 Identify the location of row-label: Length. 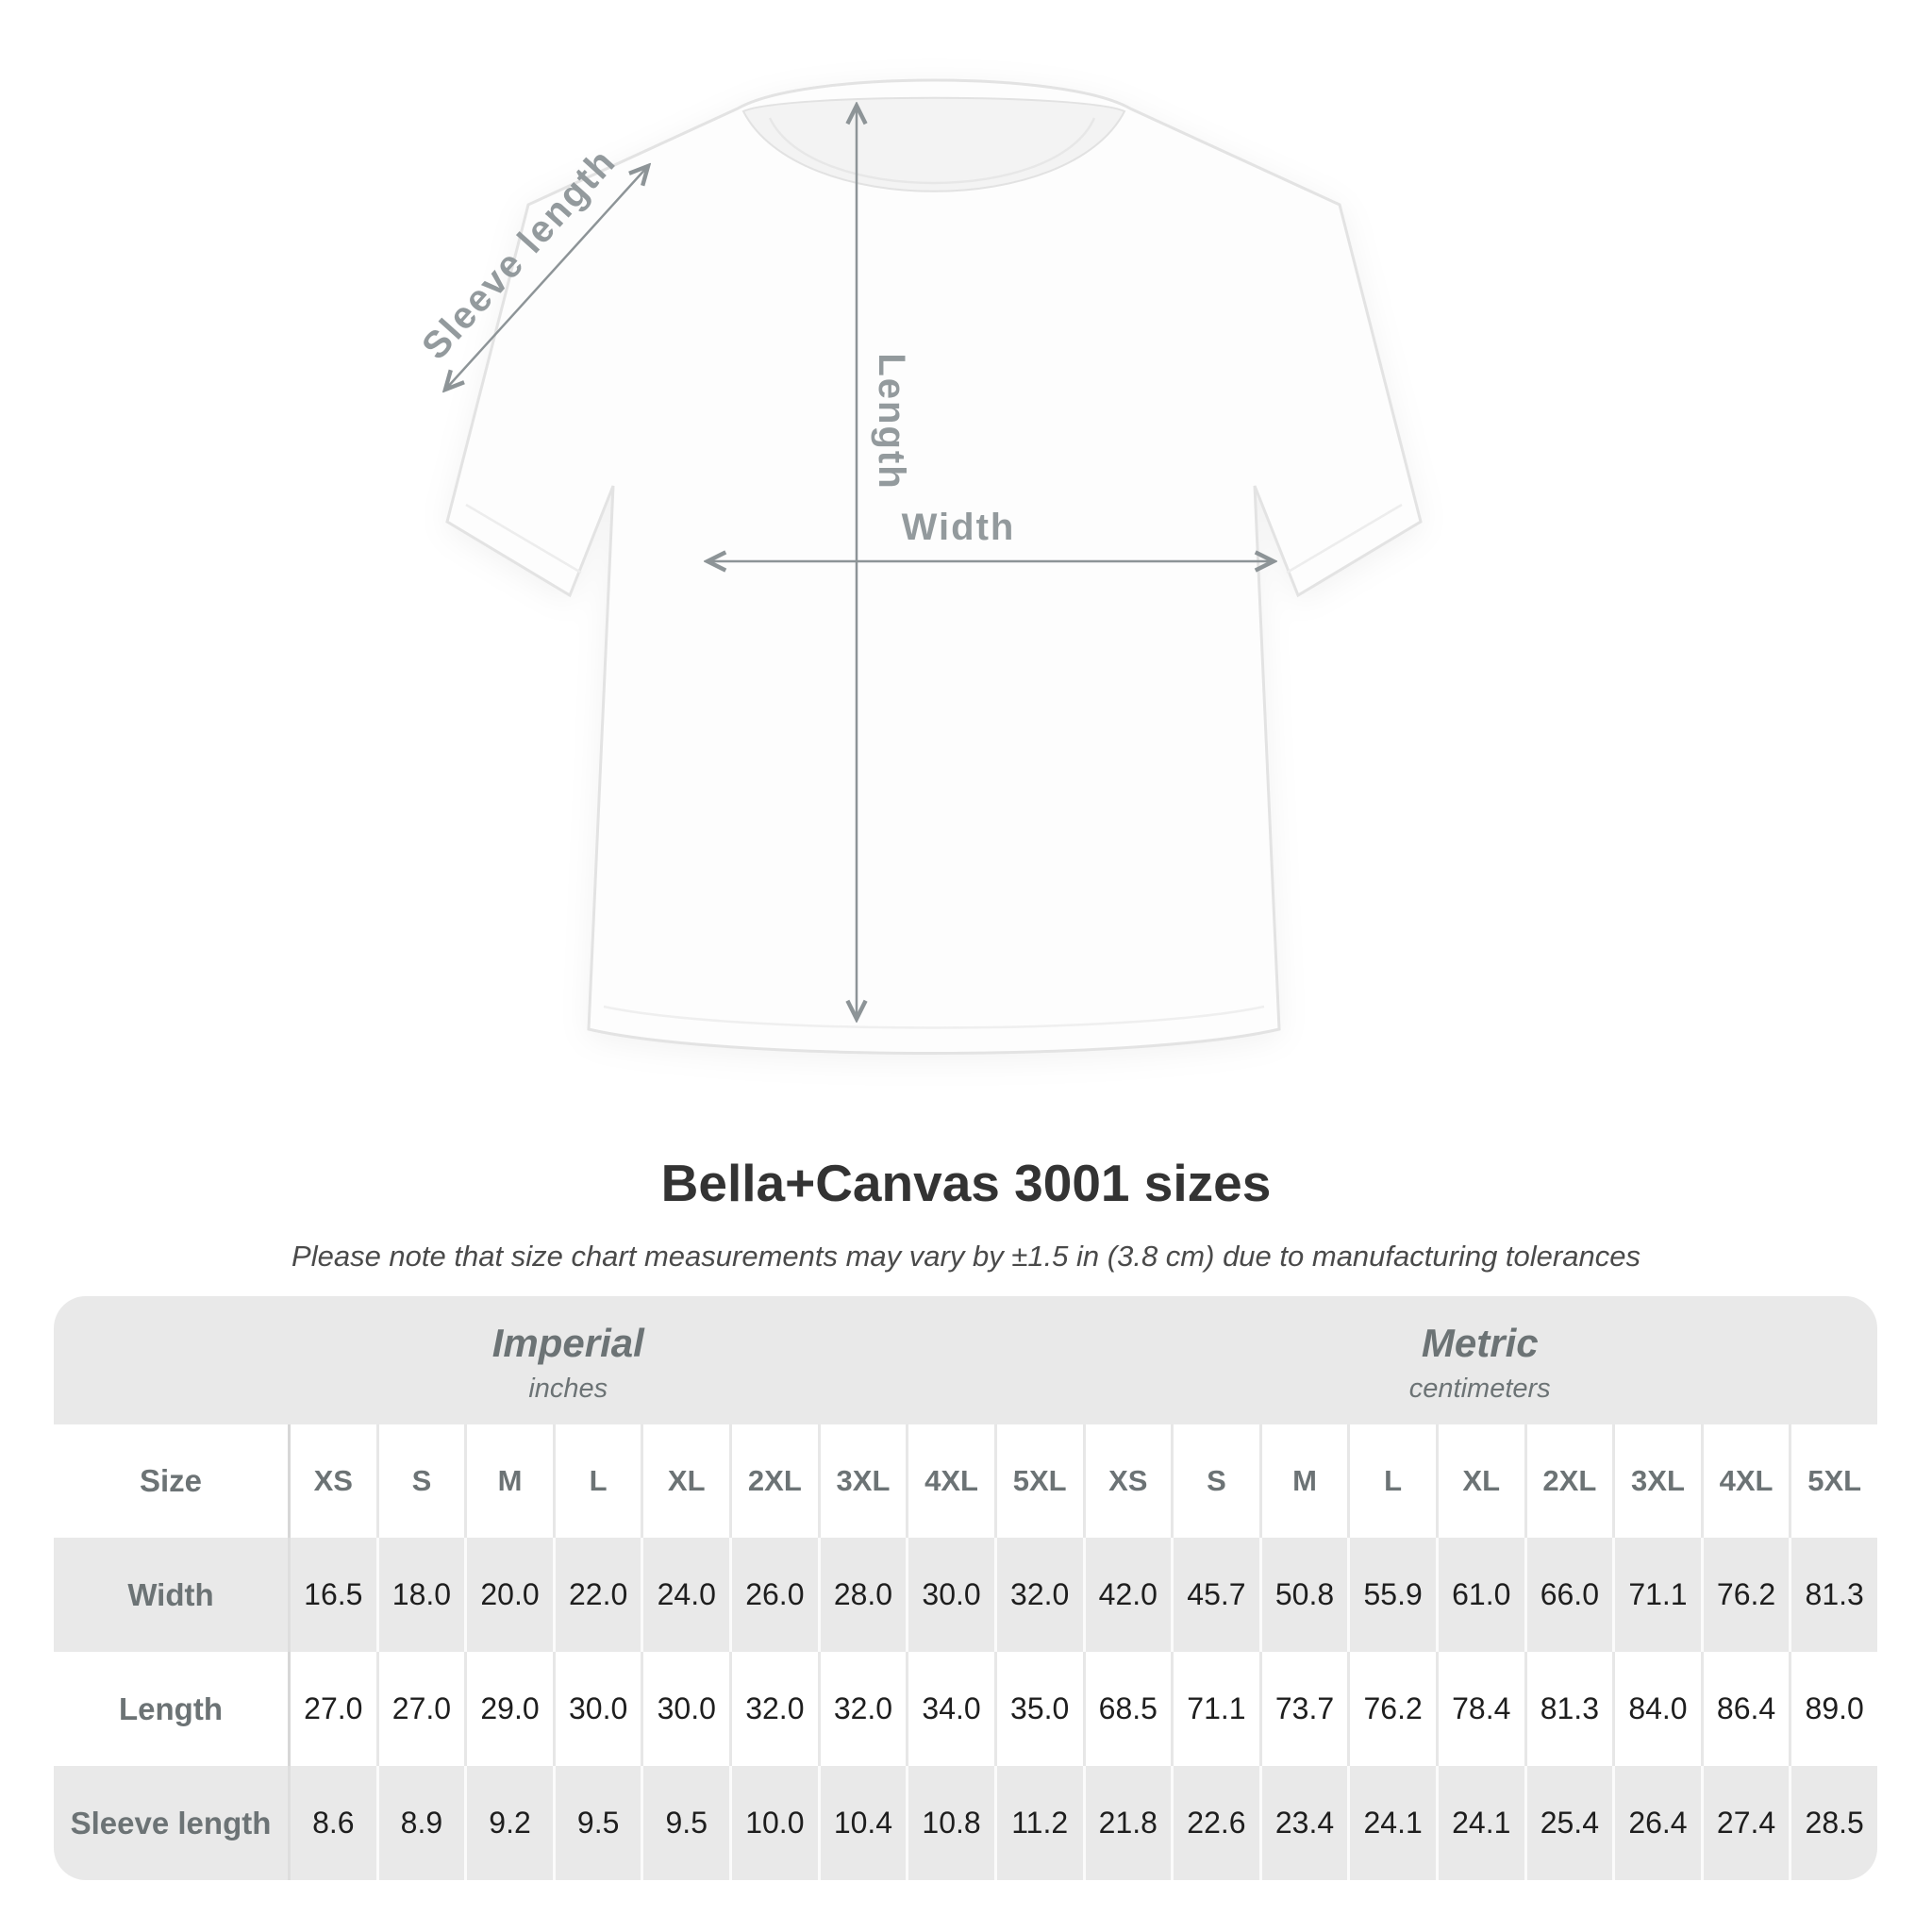
(171, 1708).